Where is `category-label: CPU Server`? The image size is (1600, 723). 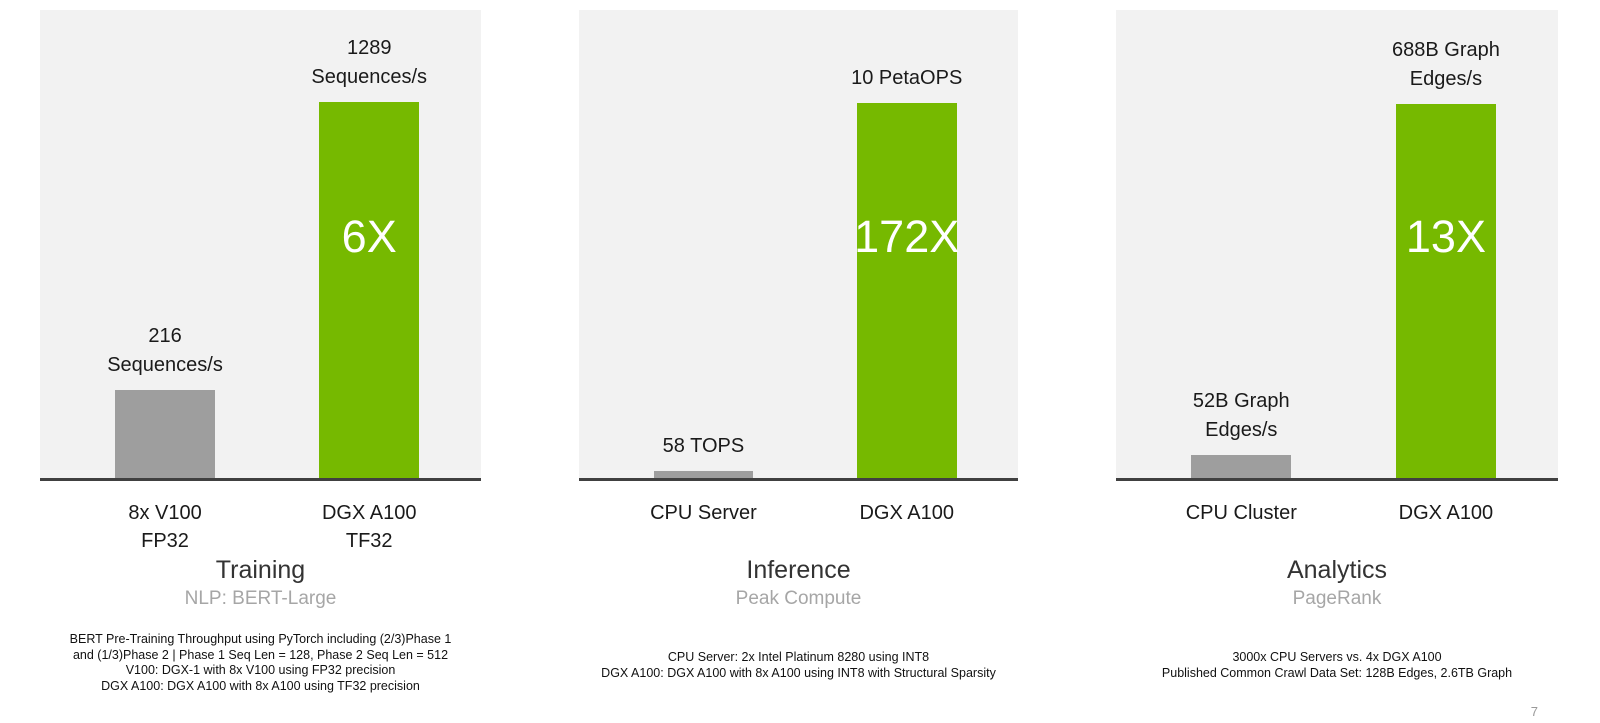
category-label: CPU Server is located at coordinates (703, 513).